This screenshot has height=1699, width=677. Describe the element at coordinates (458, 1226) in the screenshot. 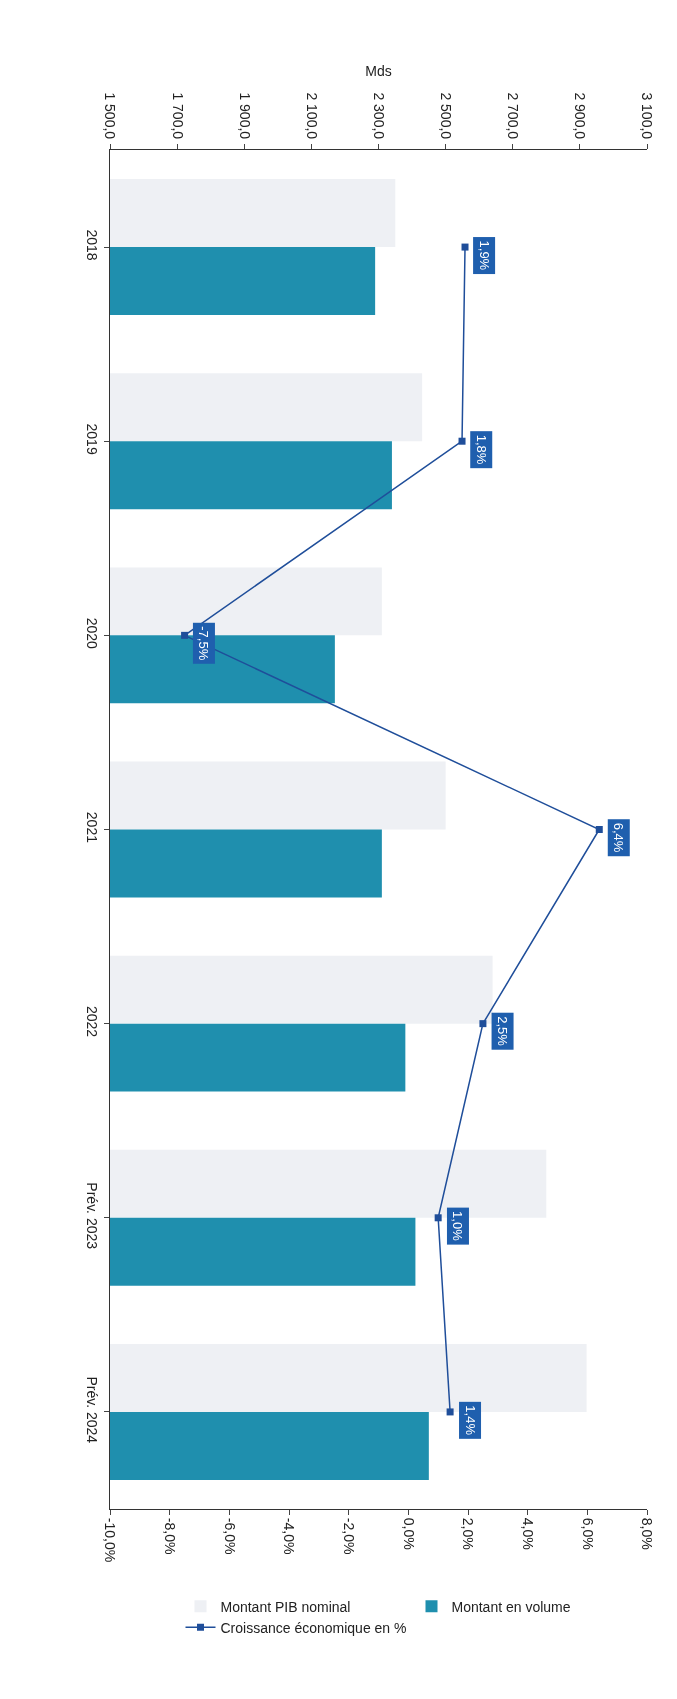

I see `data-label: 1,0%` at that location.